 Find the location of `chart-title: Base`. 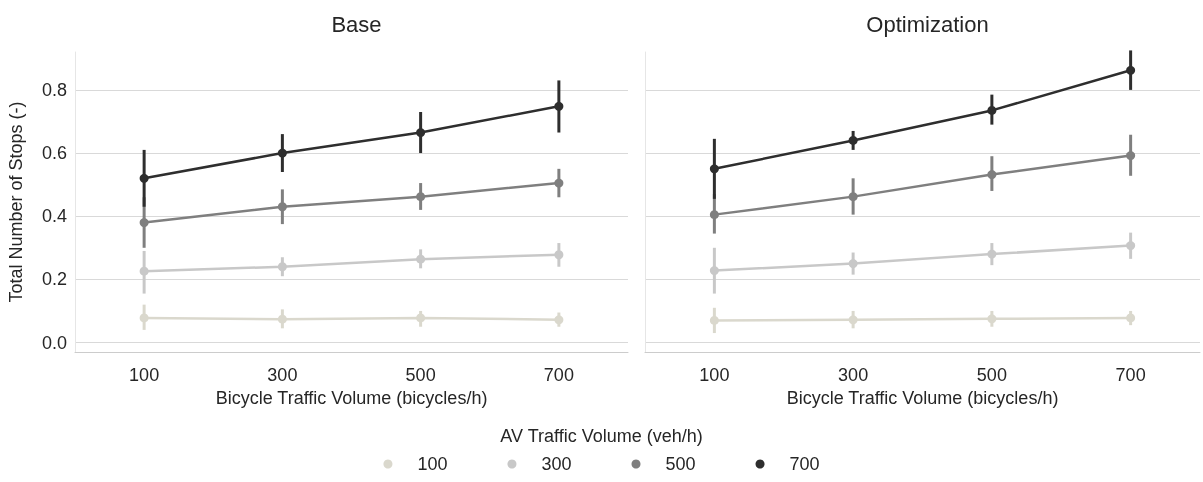

chart-title: Base is located at coordinates (356, 24).